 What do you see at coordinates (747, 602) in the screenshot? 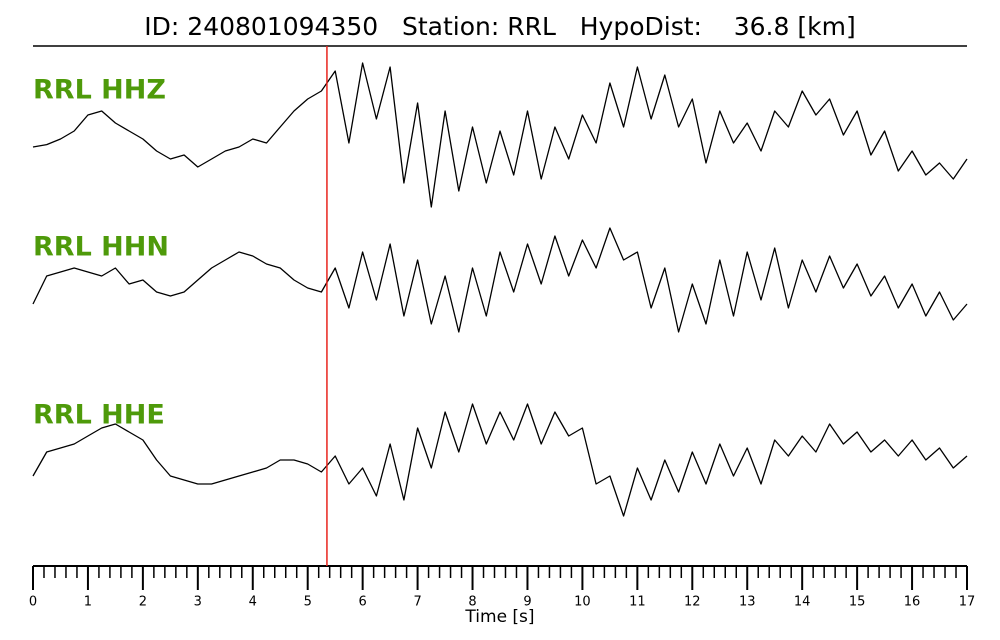
I see `x-tick-label: 13` at bounding box center [747, 602].